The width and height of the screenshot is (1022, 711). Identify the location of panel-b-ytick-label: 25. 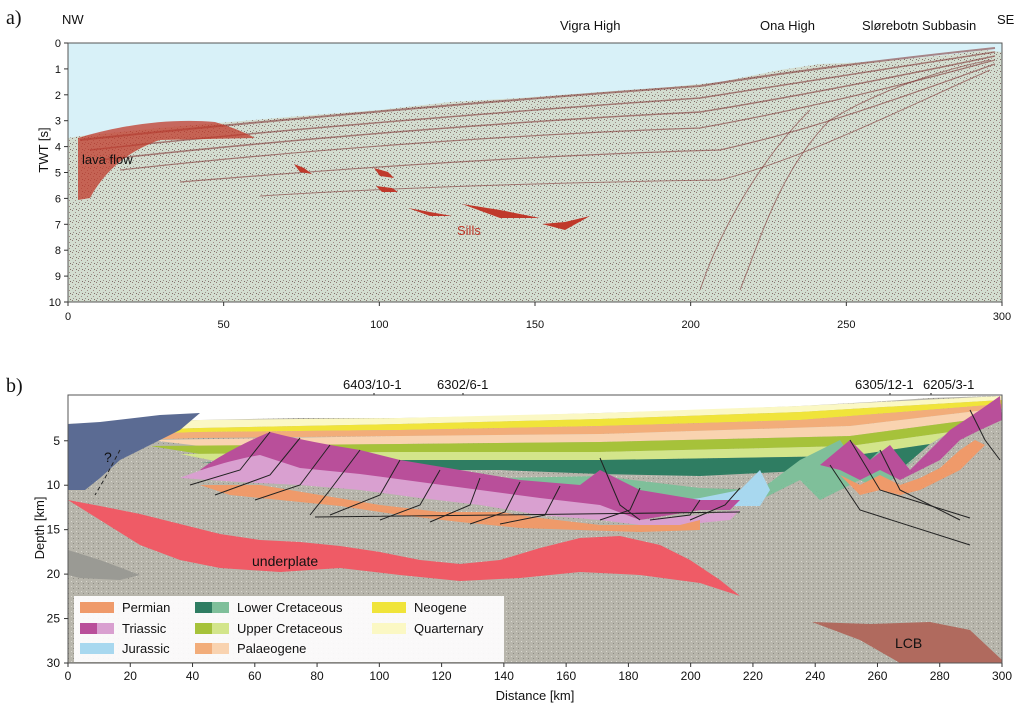
(54, 619).